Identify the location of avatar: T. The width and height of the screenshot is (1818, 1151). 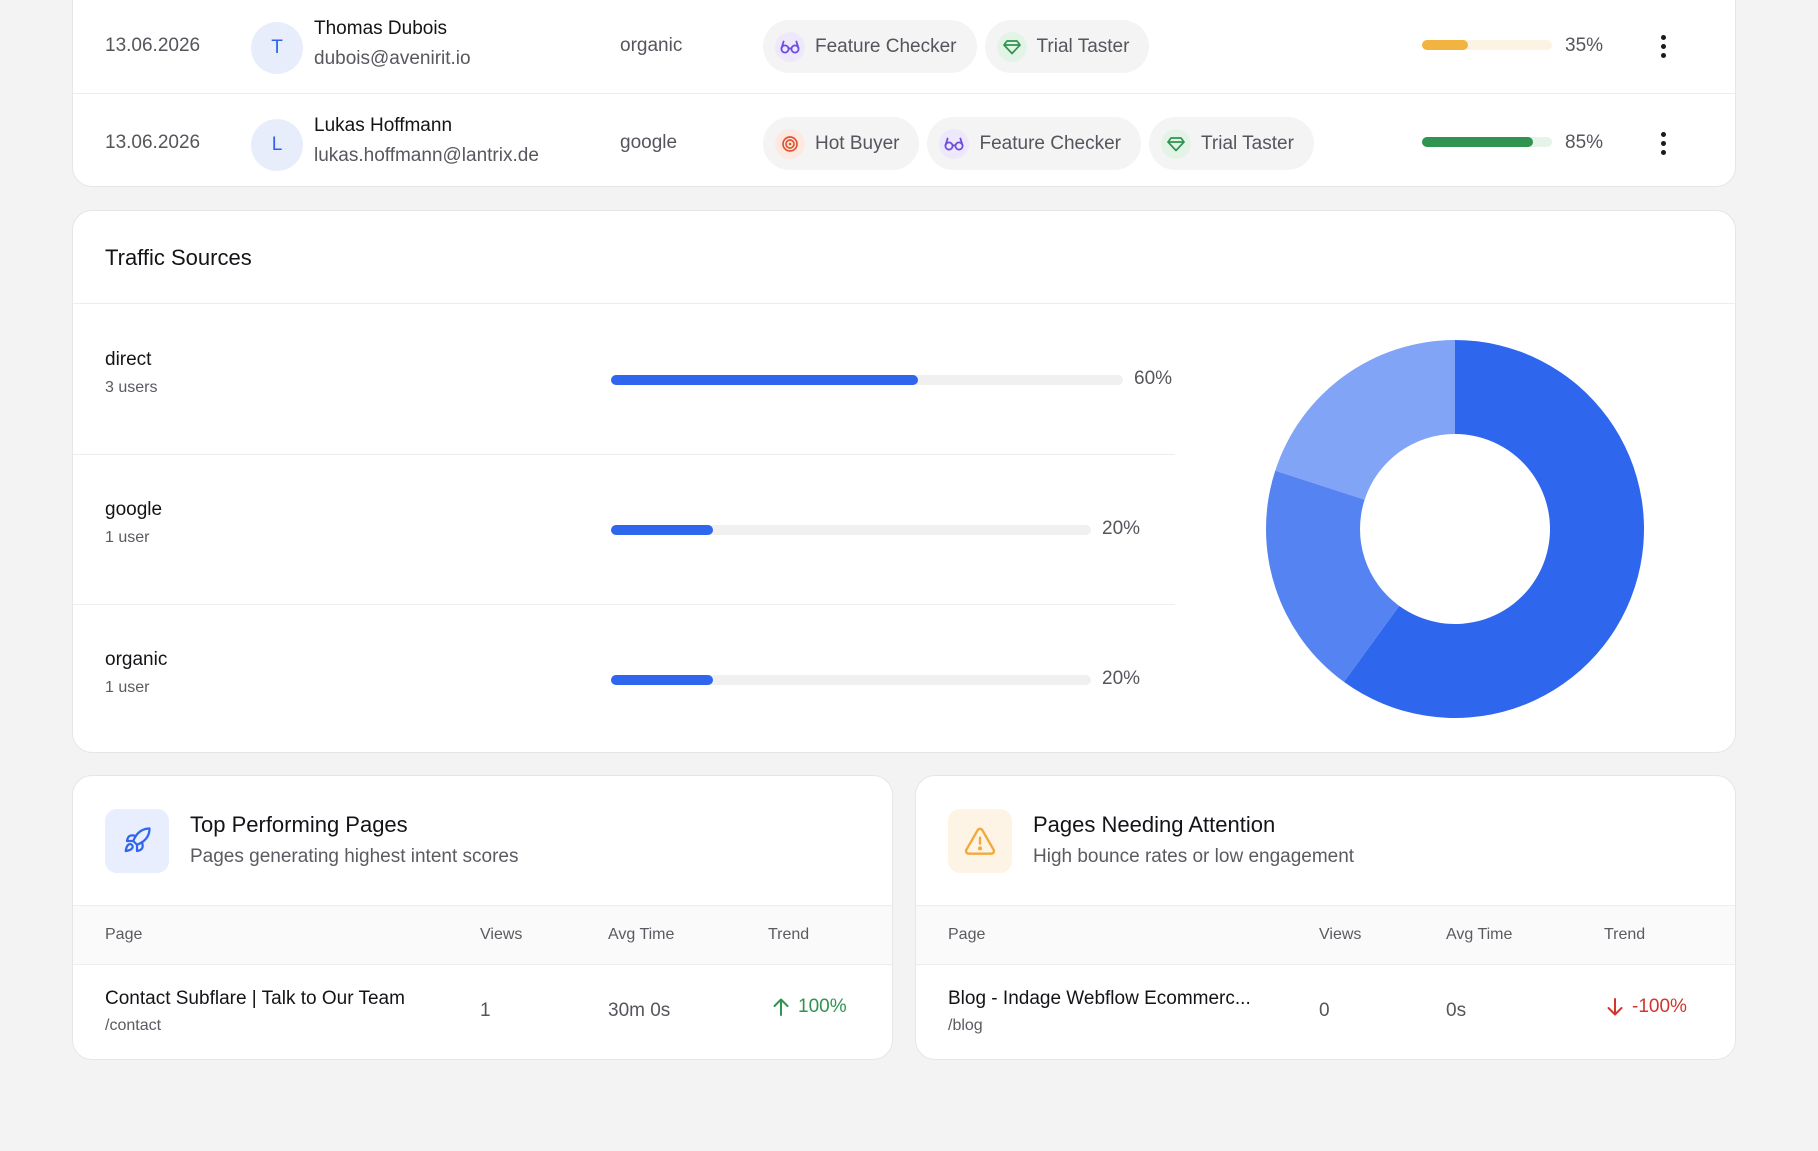
(277, 48).